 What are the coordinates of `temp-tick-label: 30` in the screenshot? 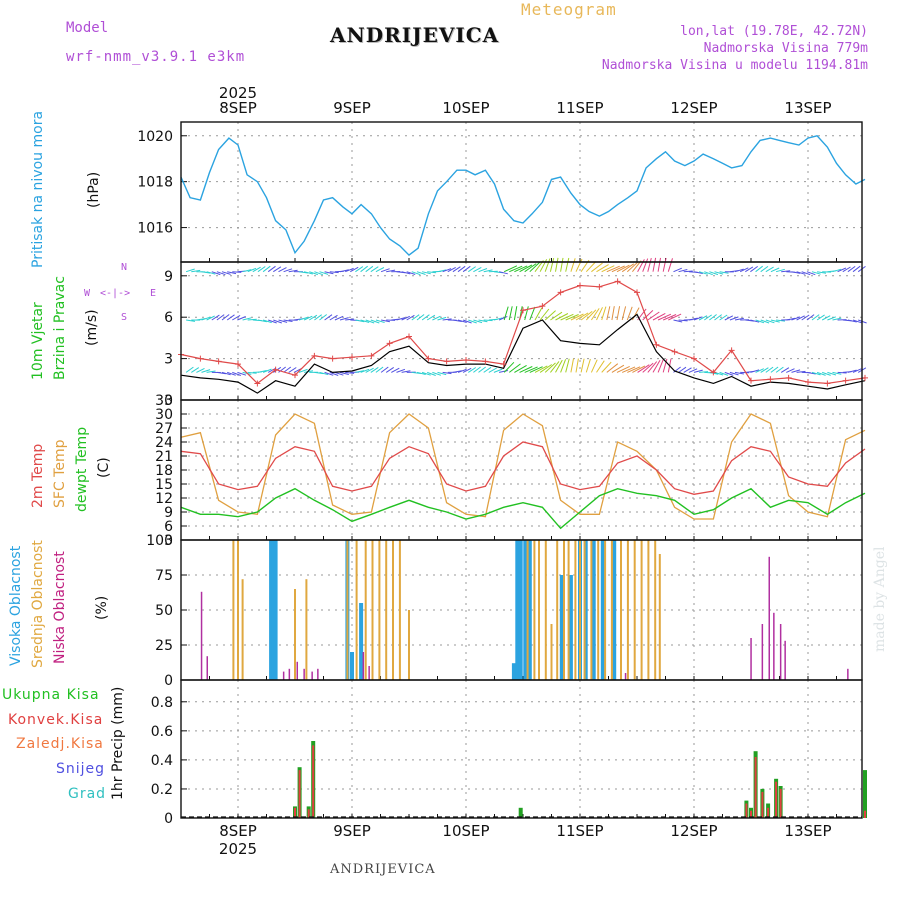 It's located at (164, 415).